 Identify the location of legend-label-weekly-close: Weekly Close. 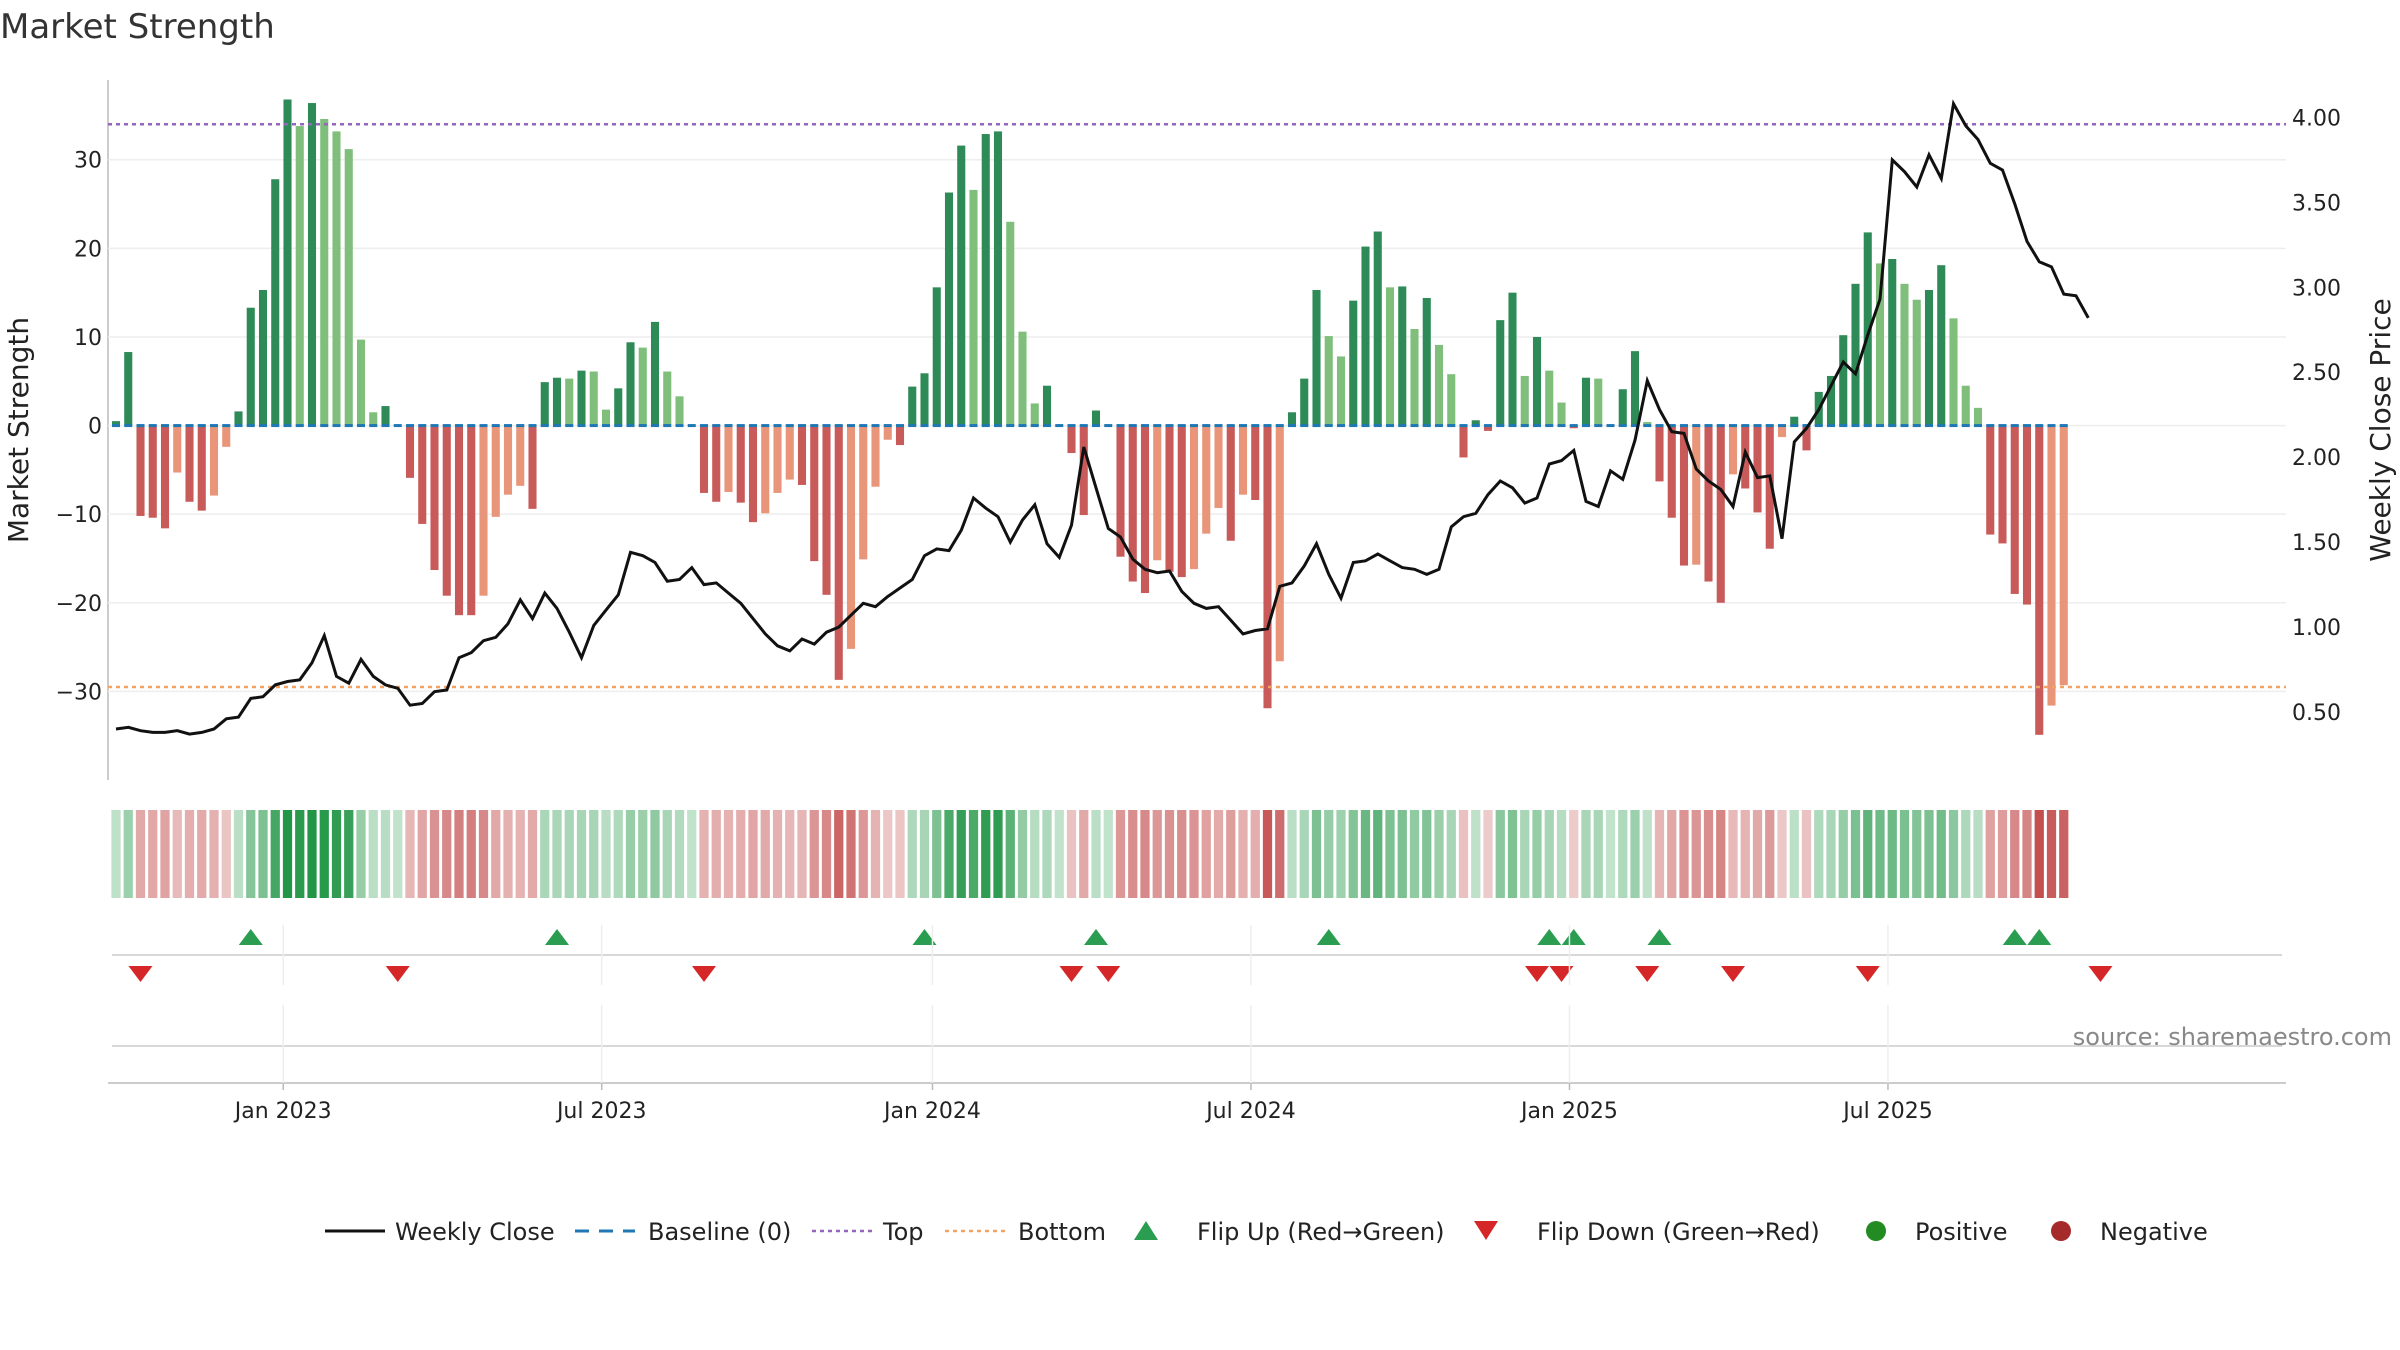
(475, 1232).